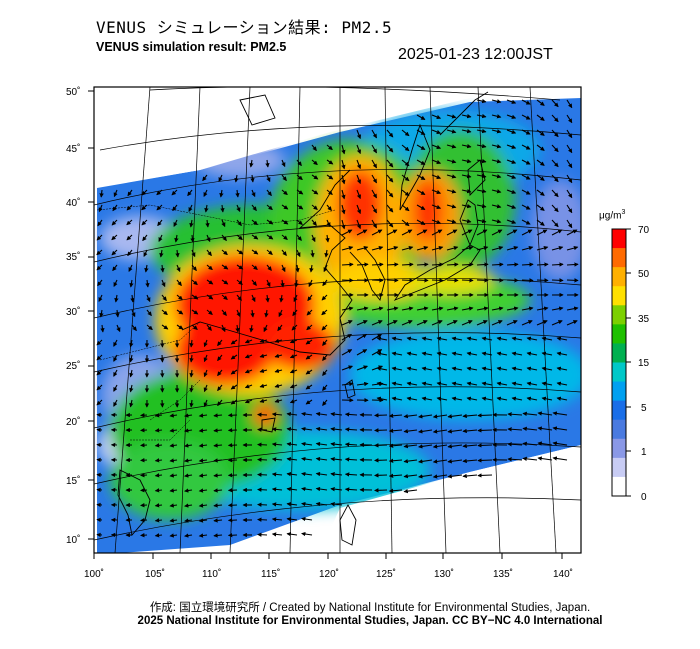 This screenshot has width=700, height=649. I want to click on lat-label-30: 30˚, so click(73, 312).